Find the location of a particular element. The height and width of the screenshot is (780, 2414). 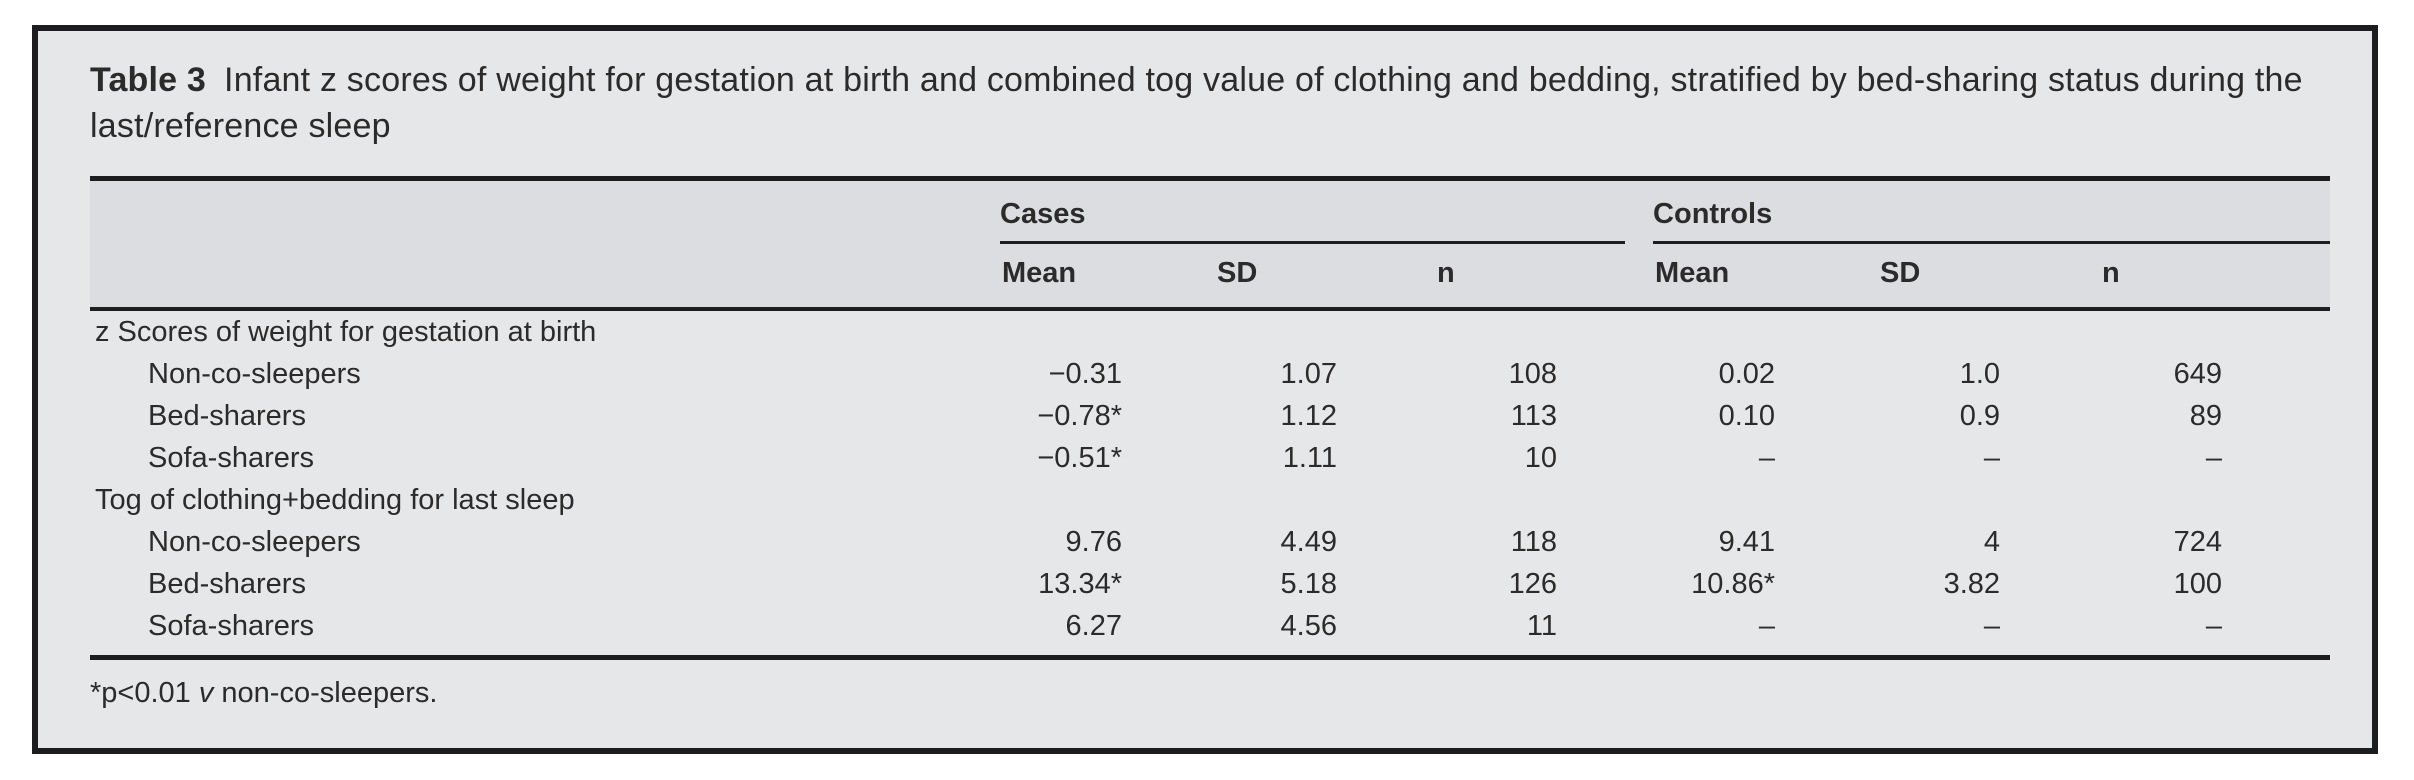

cell-value: 1.11 is located at coordinates (1309, 458).